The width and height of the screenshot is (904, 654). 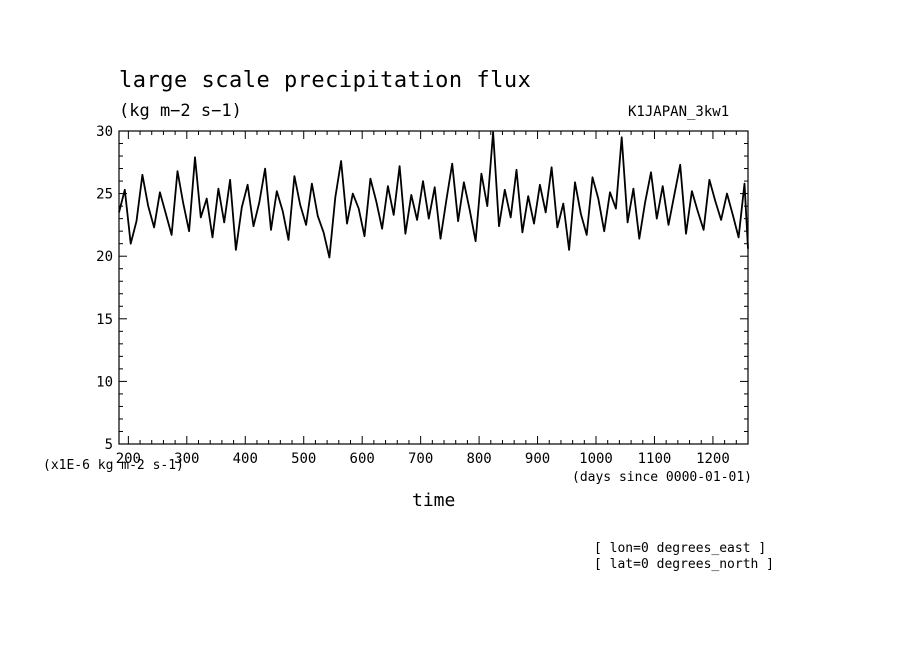 I want to click on y-tick-label: 20, so click(x=104, y=257).